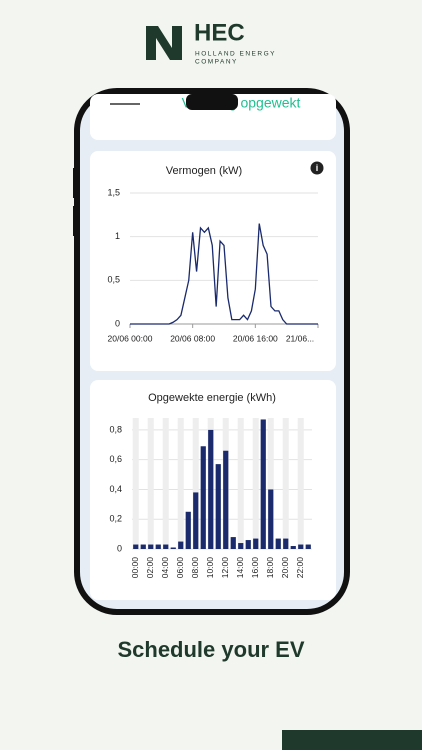 The image size is (422, 750). Describe the element at coordinates (204, 171) in the screenshot. I see `chart-title: Vermogen (kW)` at that location.